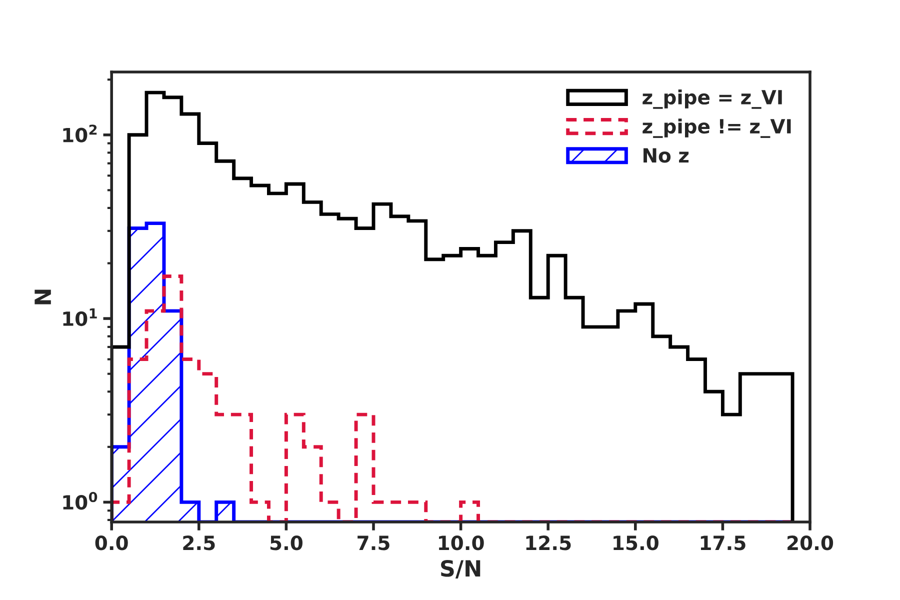 The height and width of the screenshot is (600, 900). What do you see at coordinates (461, 543) in the screenshot?
I see `x-tick-label: 10.0` at bounding box center [461, 543].